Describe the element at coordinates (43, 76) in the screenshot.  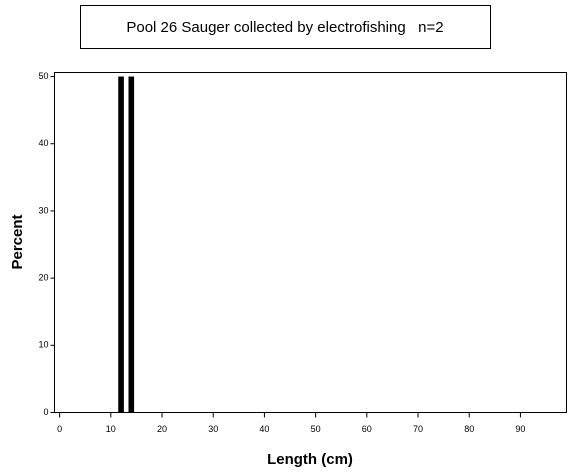
I see `y-tick-label: 50` at that location.